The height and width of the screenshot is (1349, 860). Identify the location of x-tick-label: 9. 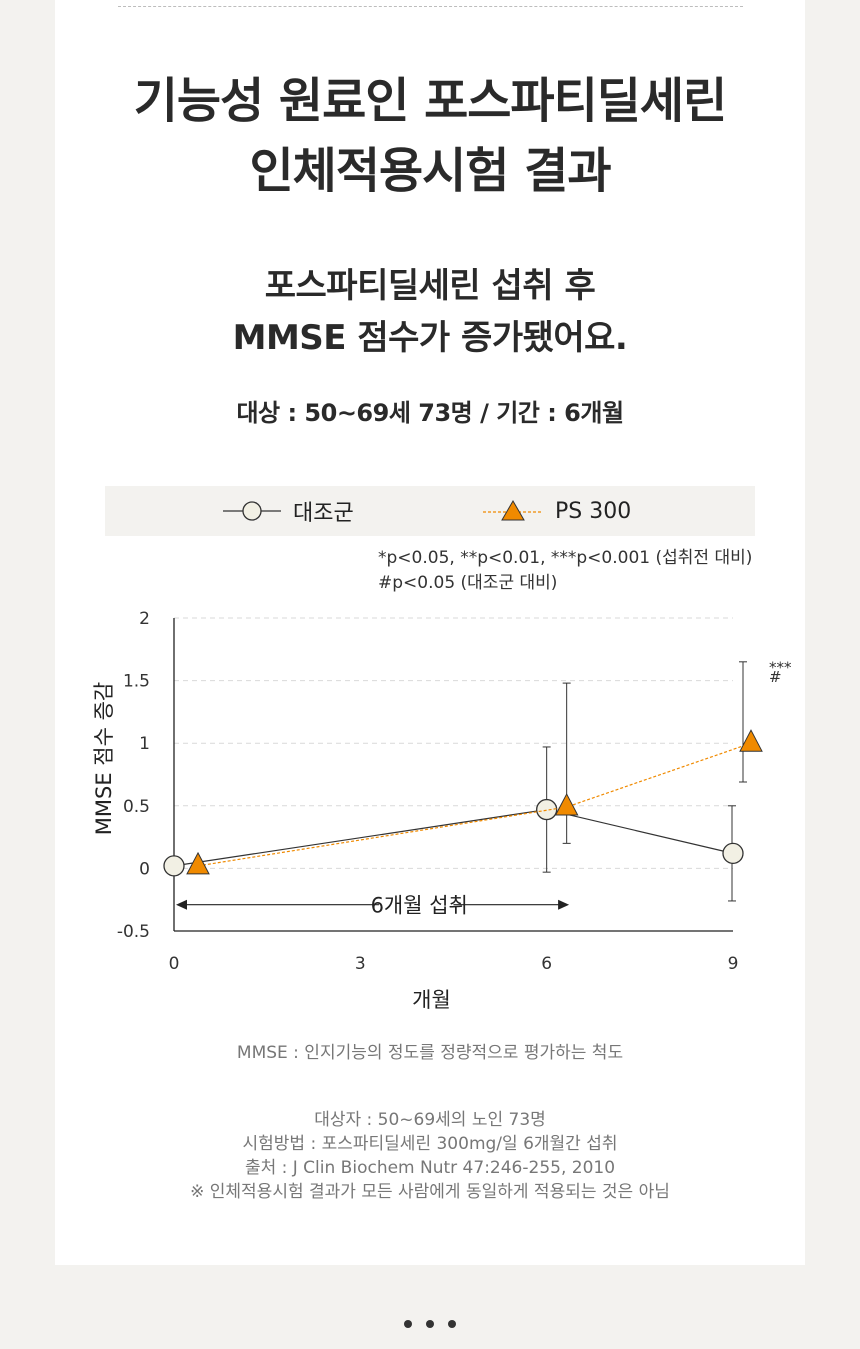
(733, 964).